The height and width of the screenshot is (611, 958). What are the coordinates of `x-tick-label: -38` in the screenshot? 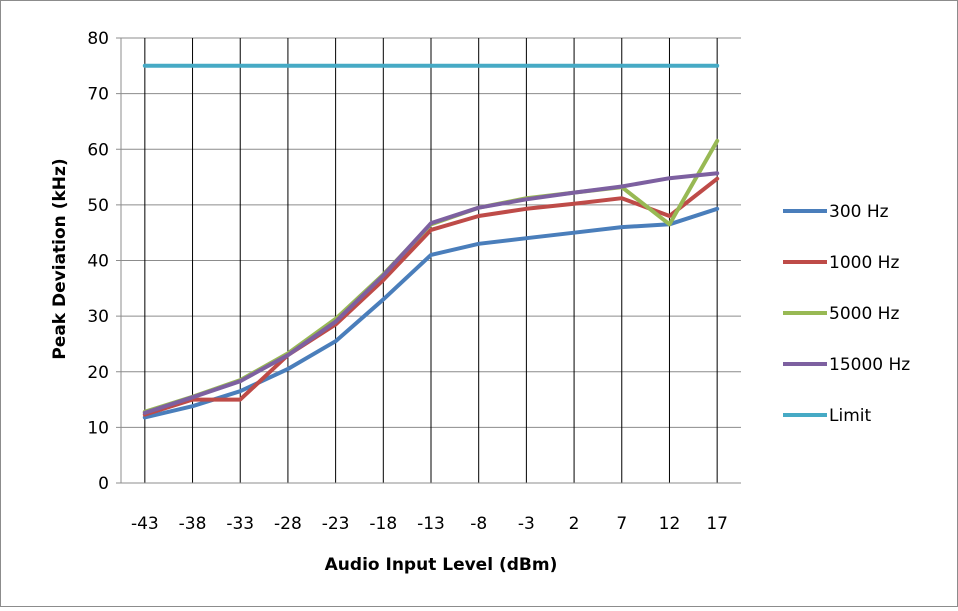 It's located at (193, 524).